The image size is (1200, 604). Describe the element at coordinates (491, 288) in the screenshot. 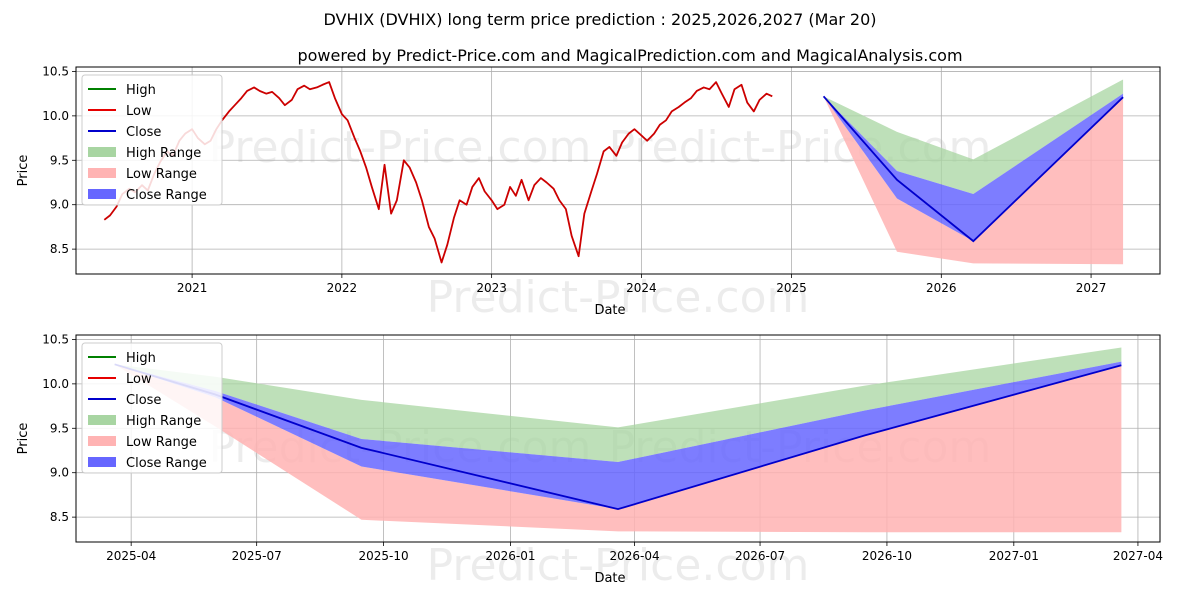

I see `x-tick-label: 2023` at that location.